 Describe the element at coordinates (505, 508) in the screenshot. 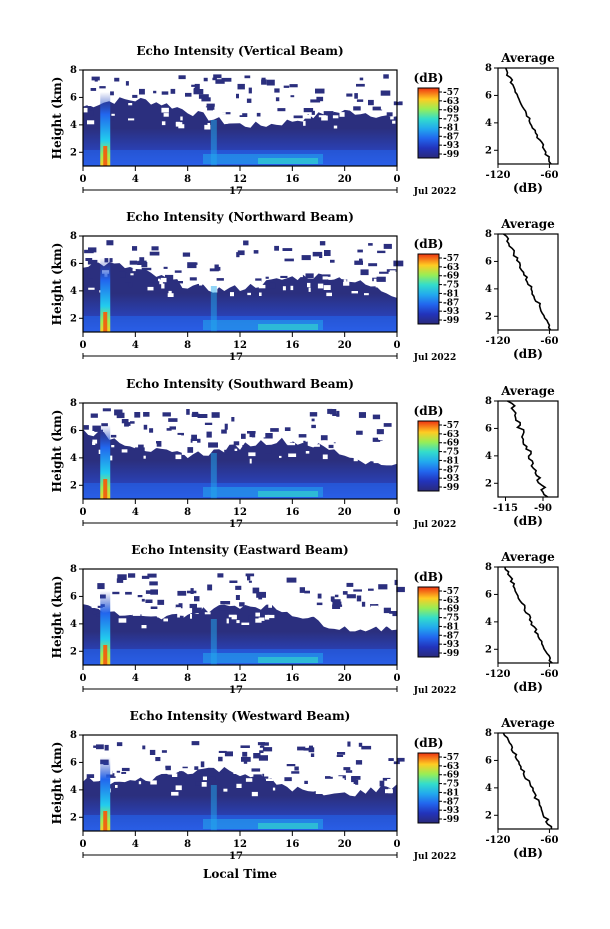

I see `avg-x-tick: -115` at that location.